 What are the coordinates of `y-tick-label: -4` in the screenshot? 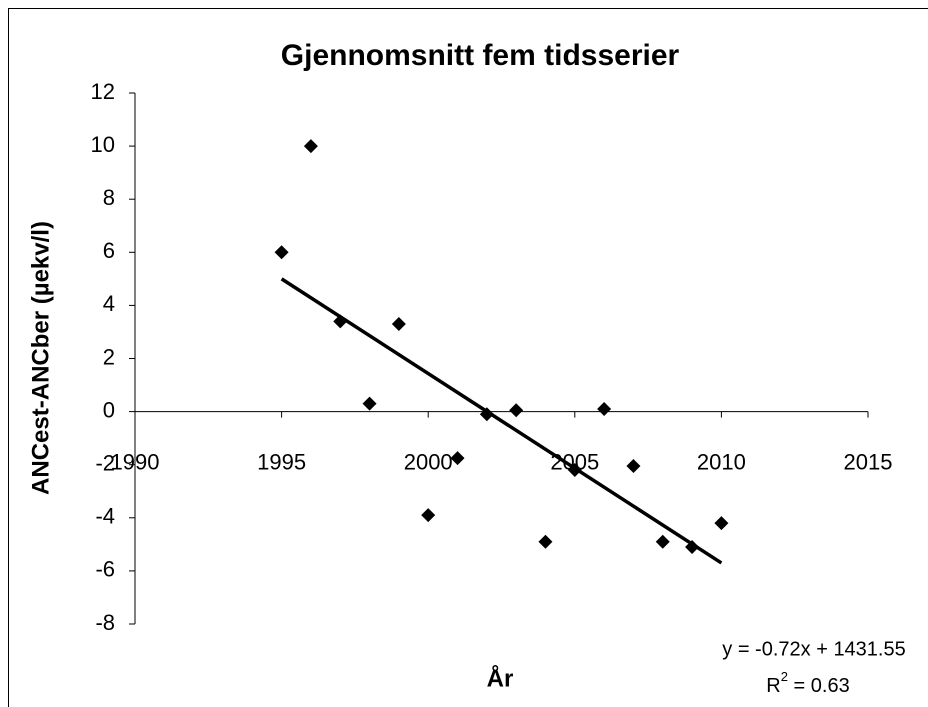 It's located at (105, 516).